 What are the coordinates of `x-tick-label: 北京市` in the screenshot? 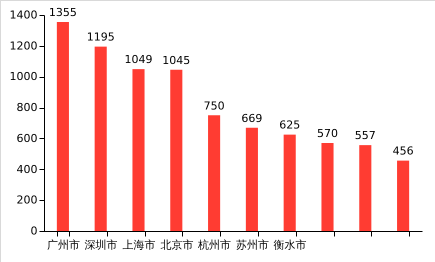 It's located at (177, 245).